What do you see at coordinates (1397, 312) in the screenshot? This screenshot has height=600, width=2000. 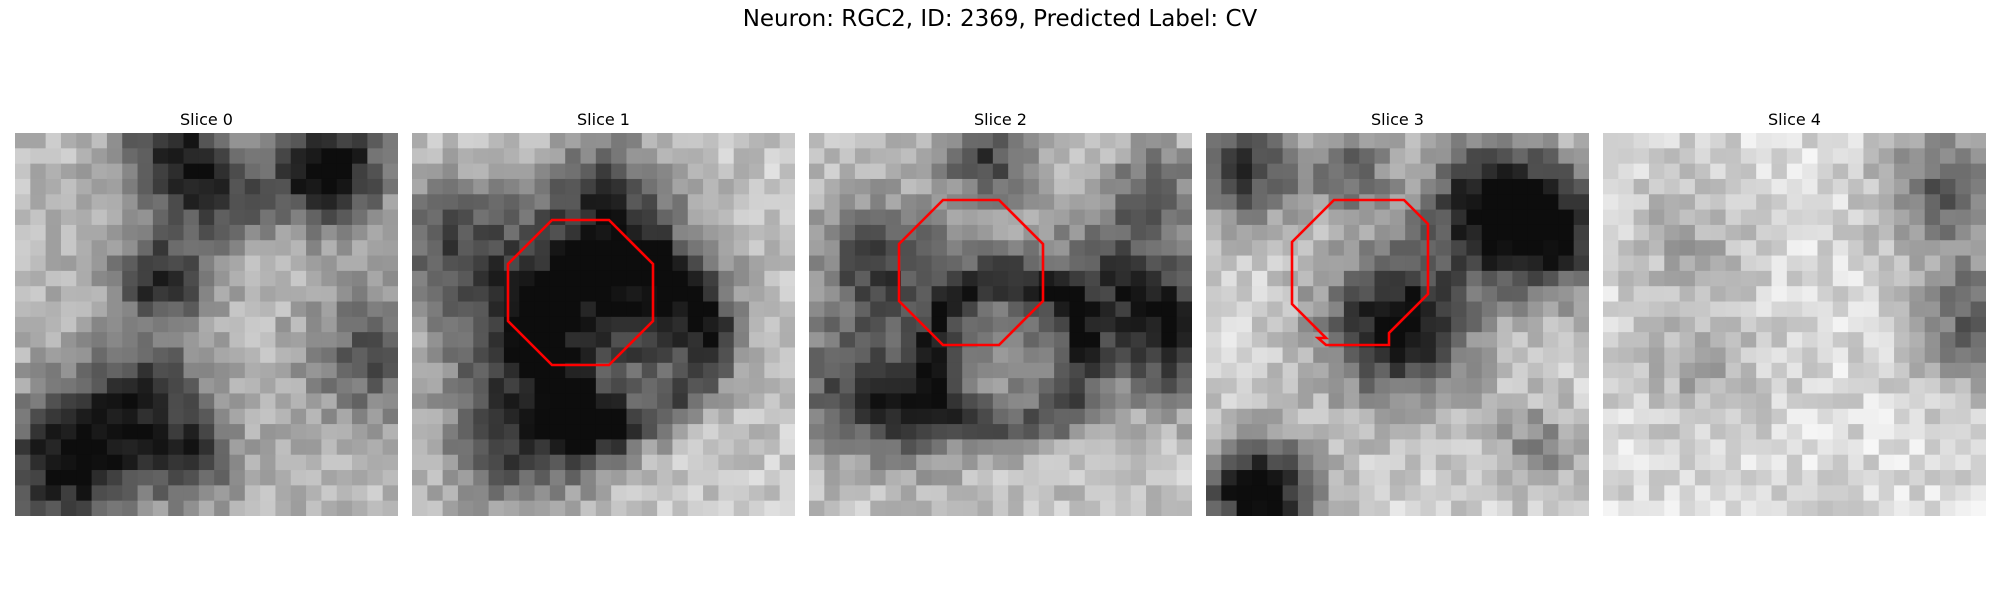 I see `slice-panel-3: Slice 3` at bounding box center [1397, 312].